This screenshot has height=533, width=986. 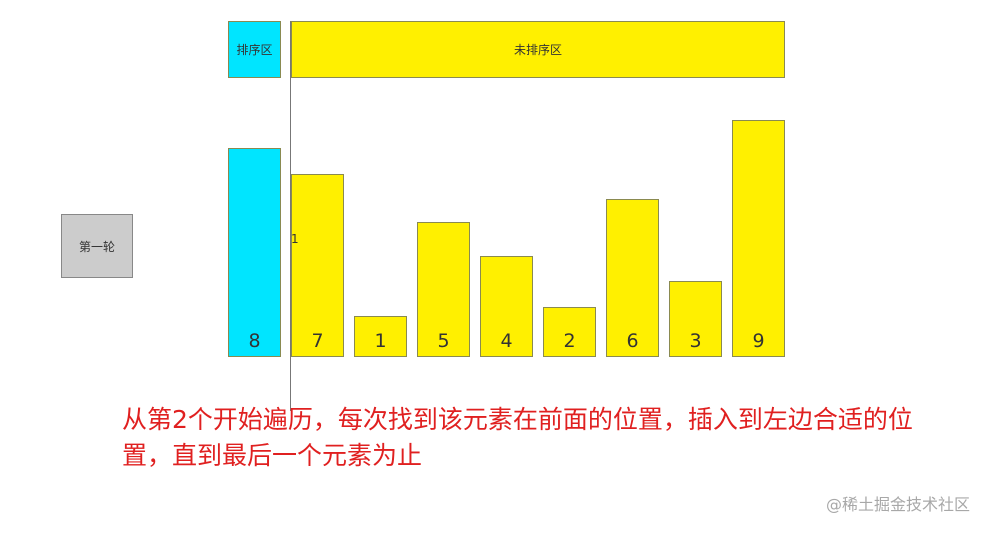 What do you see at coordinates (632, 341) in the screenshot?
I see `bar-value-label: 6` at bounding box center [632, 341].